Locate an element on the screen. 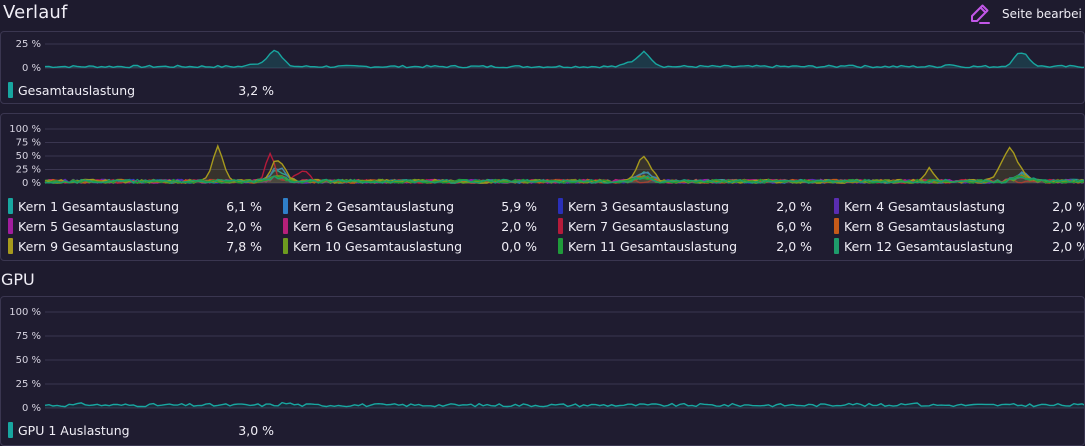 The height and width of the screenshot is (446, 1085). edit-page-button: Seite bearbei is located at coordinates (1025, 14).